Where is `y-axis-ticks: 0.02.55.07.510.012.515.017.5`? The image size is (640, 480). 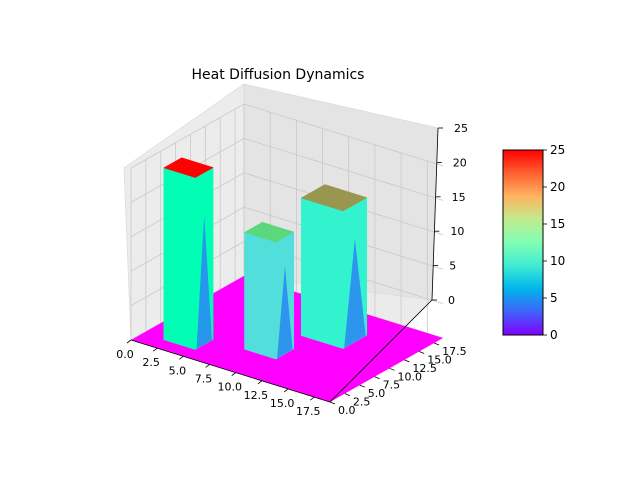 y-axis-ticks: 0.02.55.07.510.012.515.017.5 is located at coordinates (398, 379).